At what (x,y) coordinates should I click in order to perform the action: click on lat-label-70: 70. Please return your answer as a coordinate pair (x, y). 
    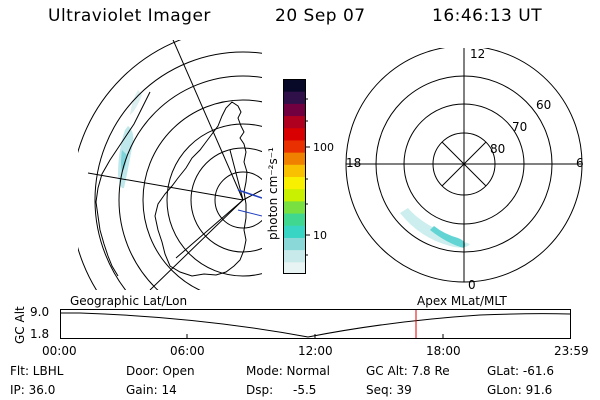
    Looking at the image, I should click on (520, 127).